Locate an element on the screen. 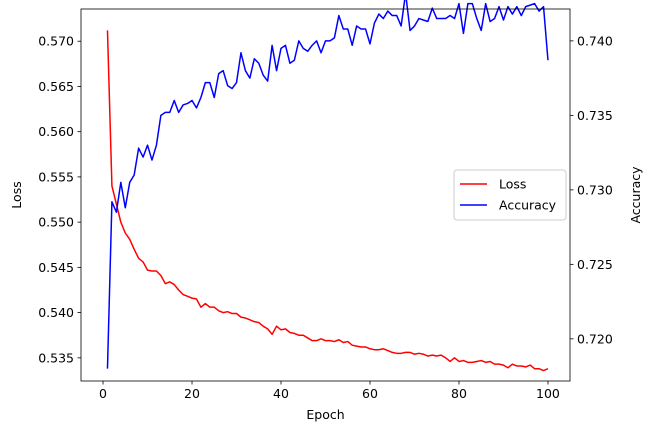 This screenshot has width=654, height=432. x-axis-ticks: 0 20 40 60 80 100 is located at coordinates (329, 391).